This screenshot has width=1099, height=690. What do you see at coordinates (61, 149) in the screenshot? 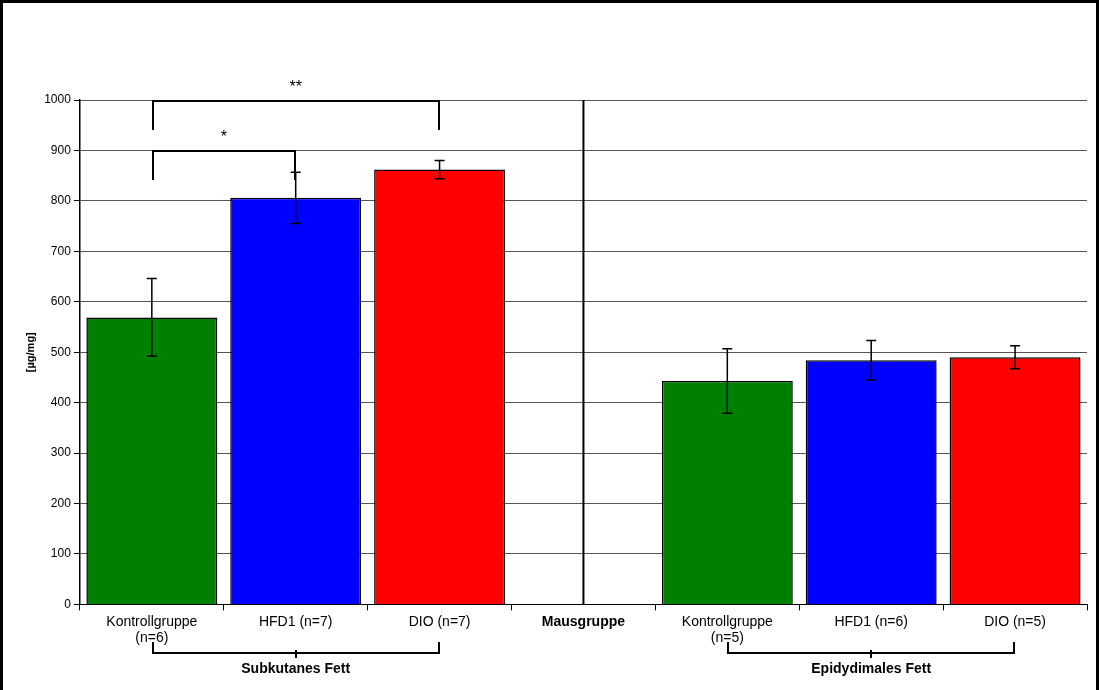
I see `y-tick-label: 900` at bounding box center [61, 149].